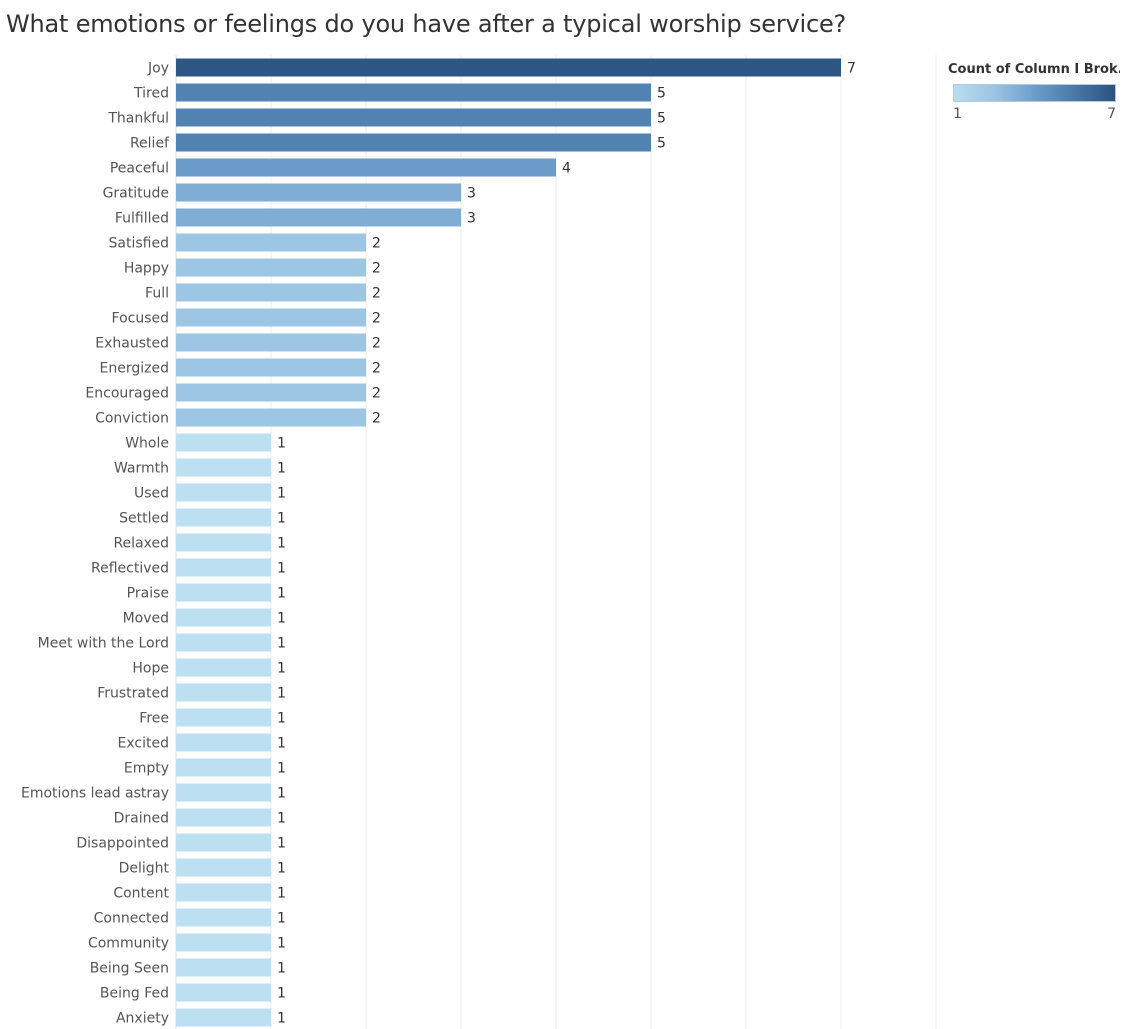 This screenshot has width=1124, height=1029. What do you see at coordinates (413, 92) in the screenshot?
I see `bar-tired` at bounding box center [413, 92].